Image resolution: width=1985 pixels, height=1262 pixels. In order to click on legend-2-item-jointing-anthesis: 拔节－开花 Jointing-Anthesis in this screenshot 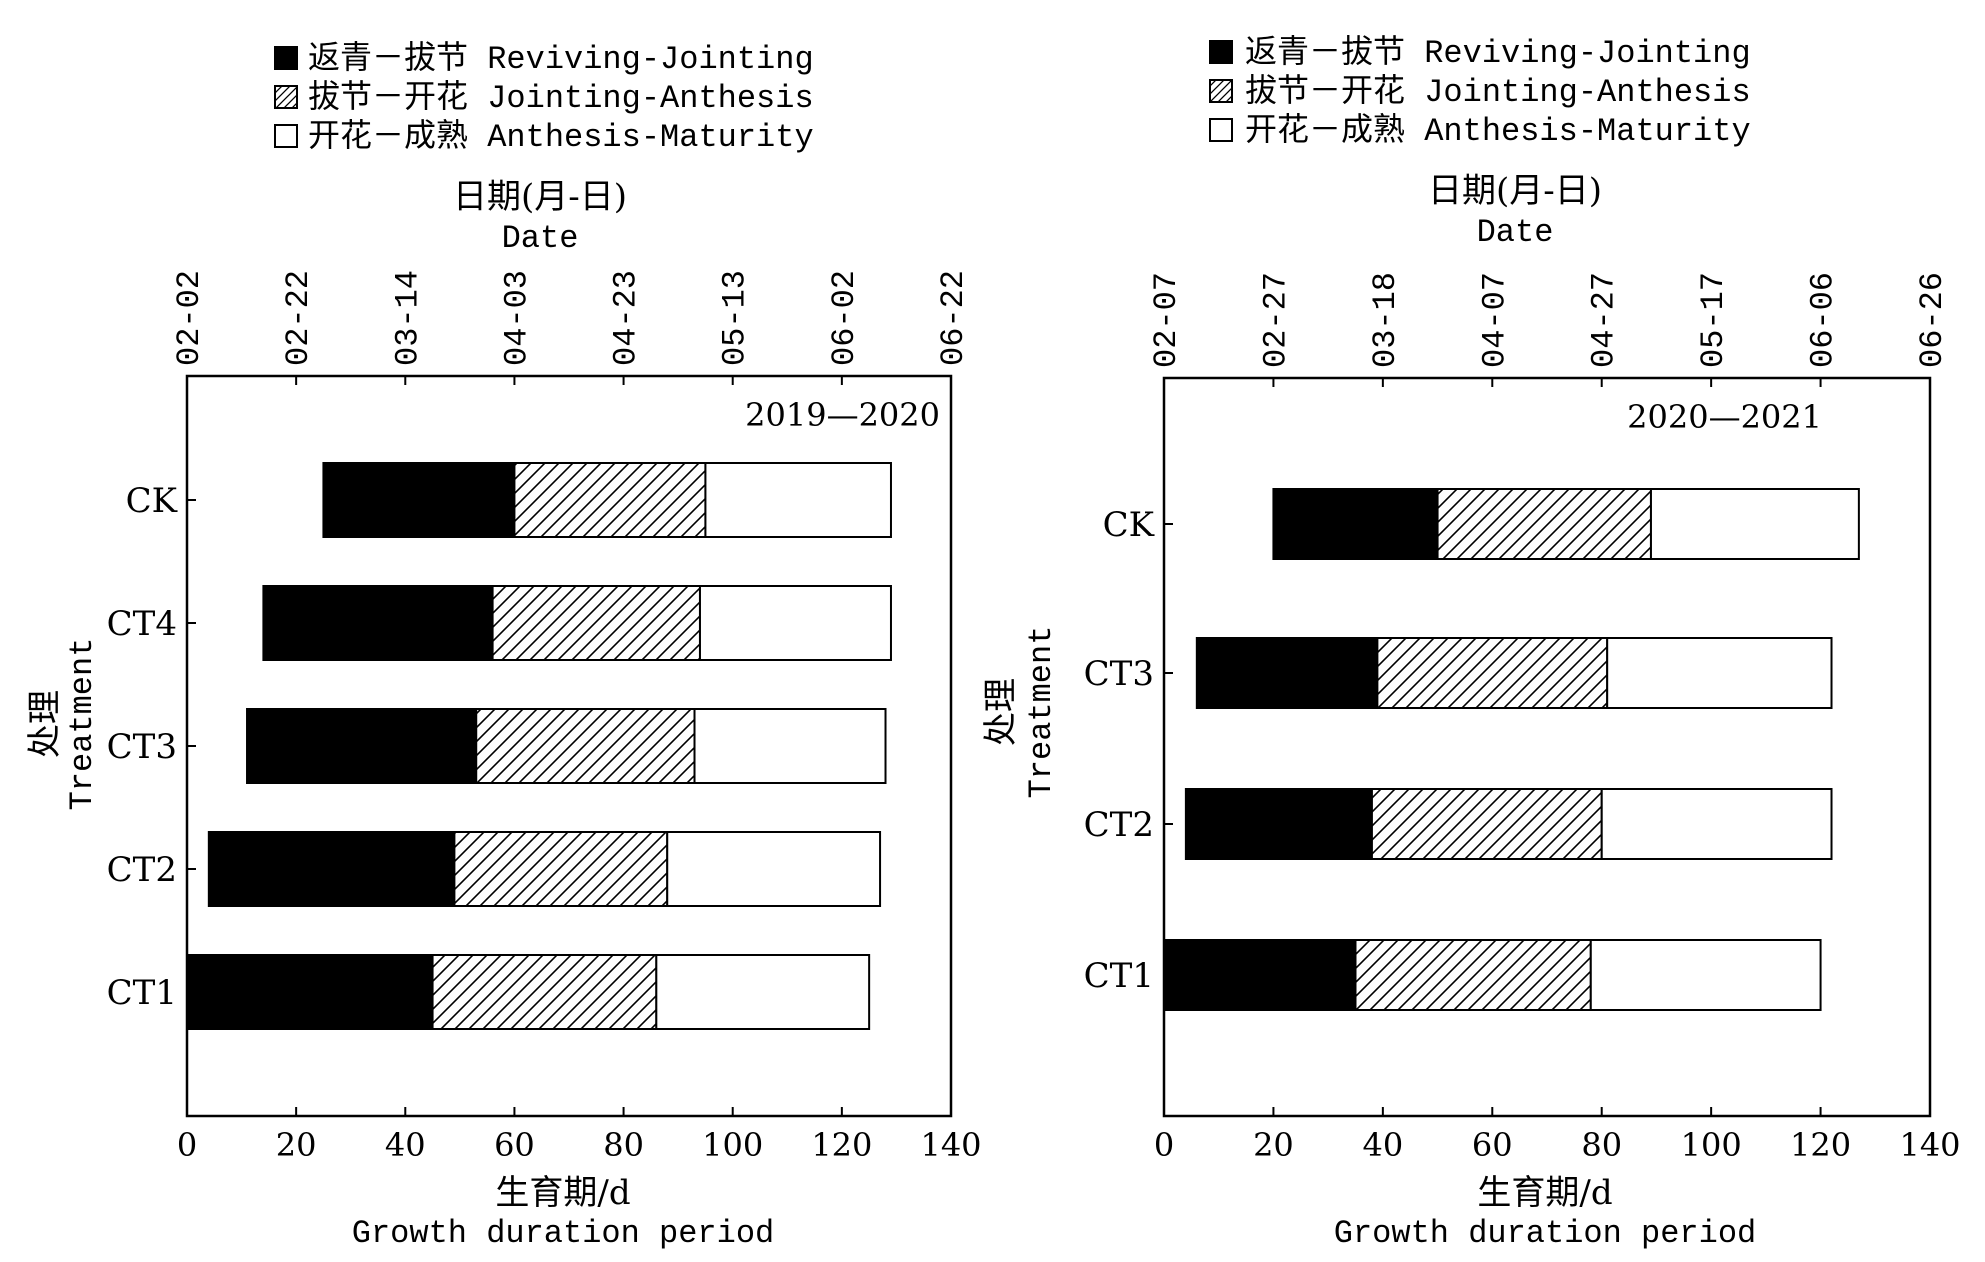, I will do `click(1480, 92)`.